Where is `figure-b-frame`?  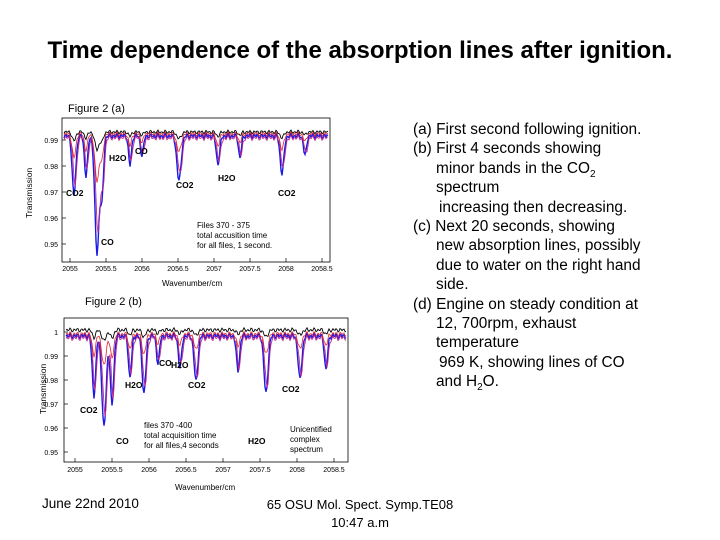 figure-b-frame is located at coordinates (206, 390).